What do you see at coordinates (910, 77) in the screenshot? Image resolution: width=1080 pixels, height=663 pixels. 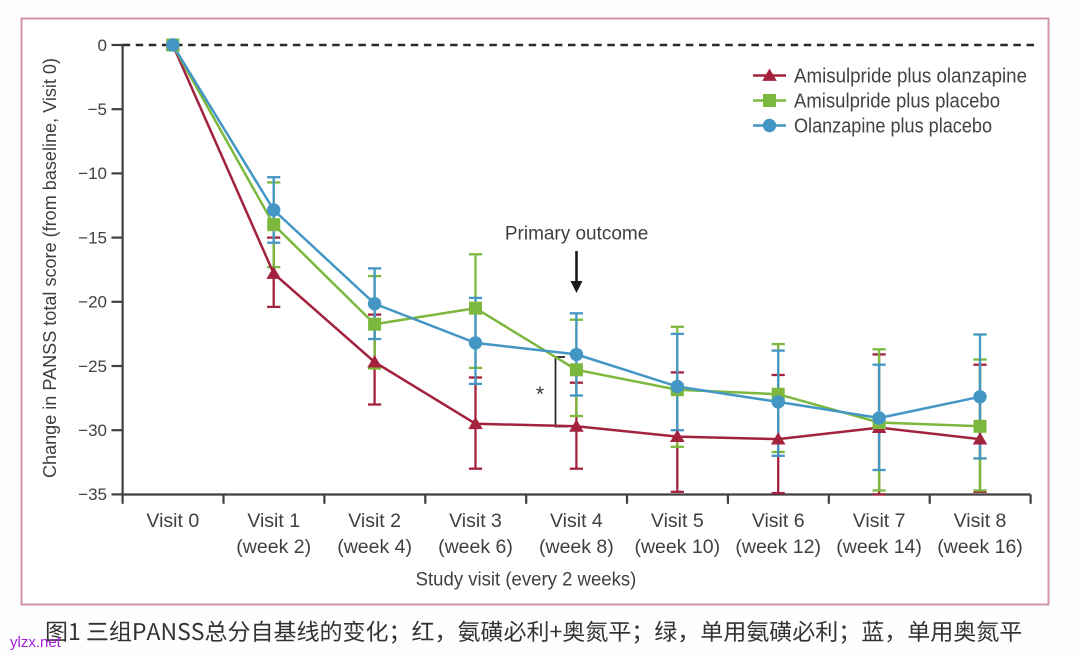 I see `svg-text: Amisulpride plus olanzapine` at bounding box center [910, 77].